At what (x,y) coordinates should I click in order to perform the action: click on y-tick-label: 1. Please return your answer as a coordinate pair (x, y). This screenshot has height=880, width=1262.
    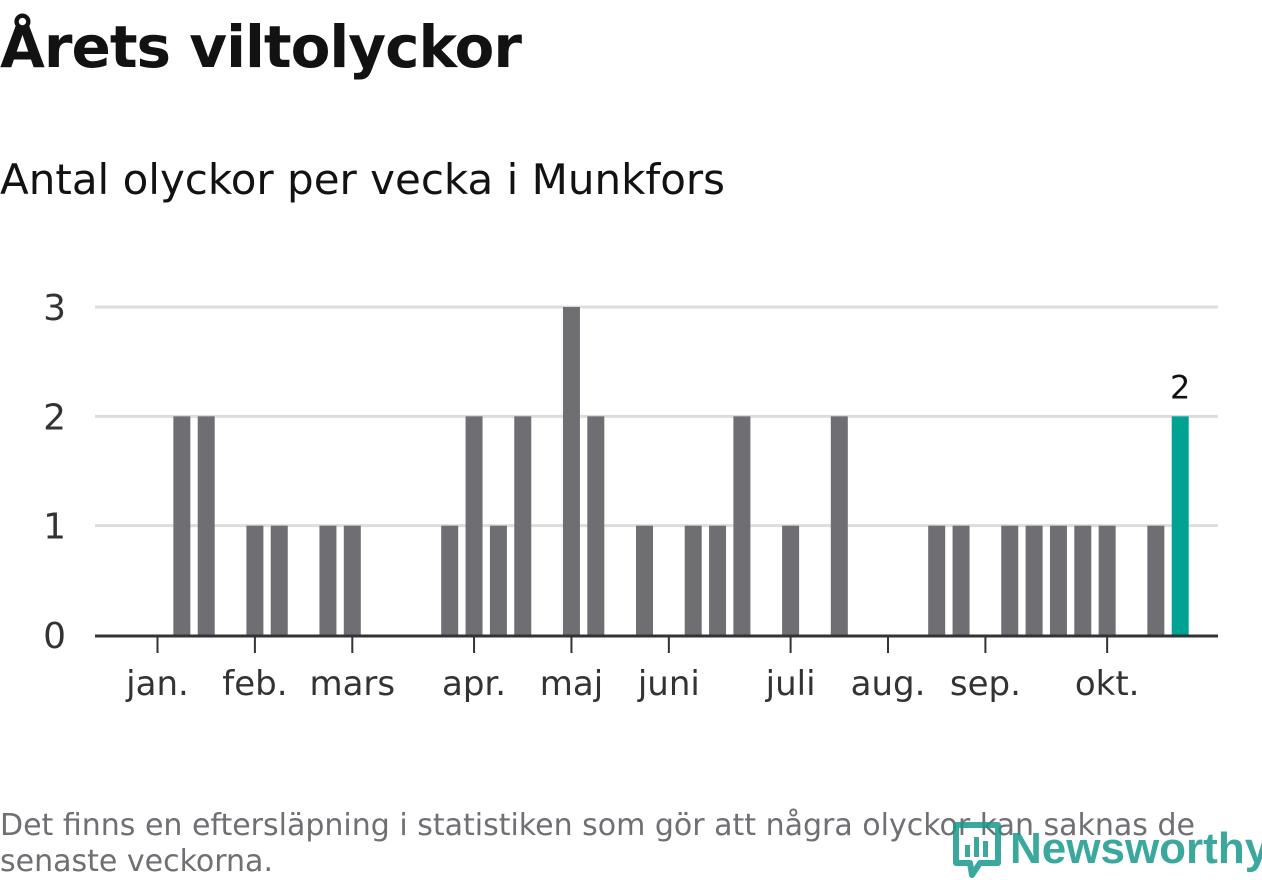
    Looking at the image, I should click on (54, 527).